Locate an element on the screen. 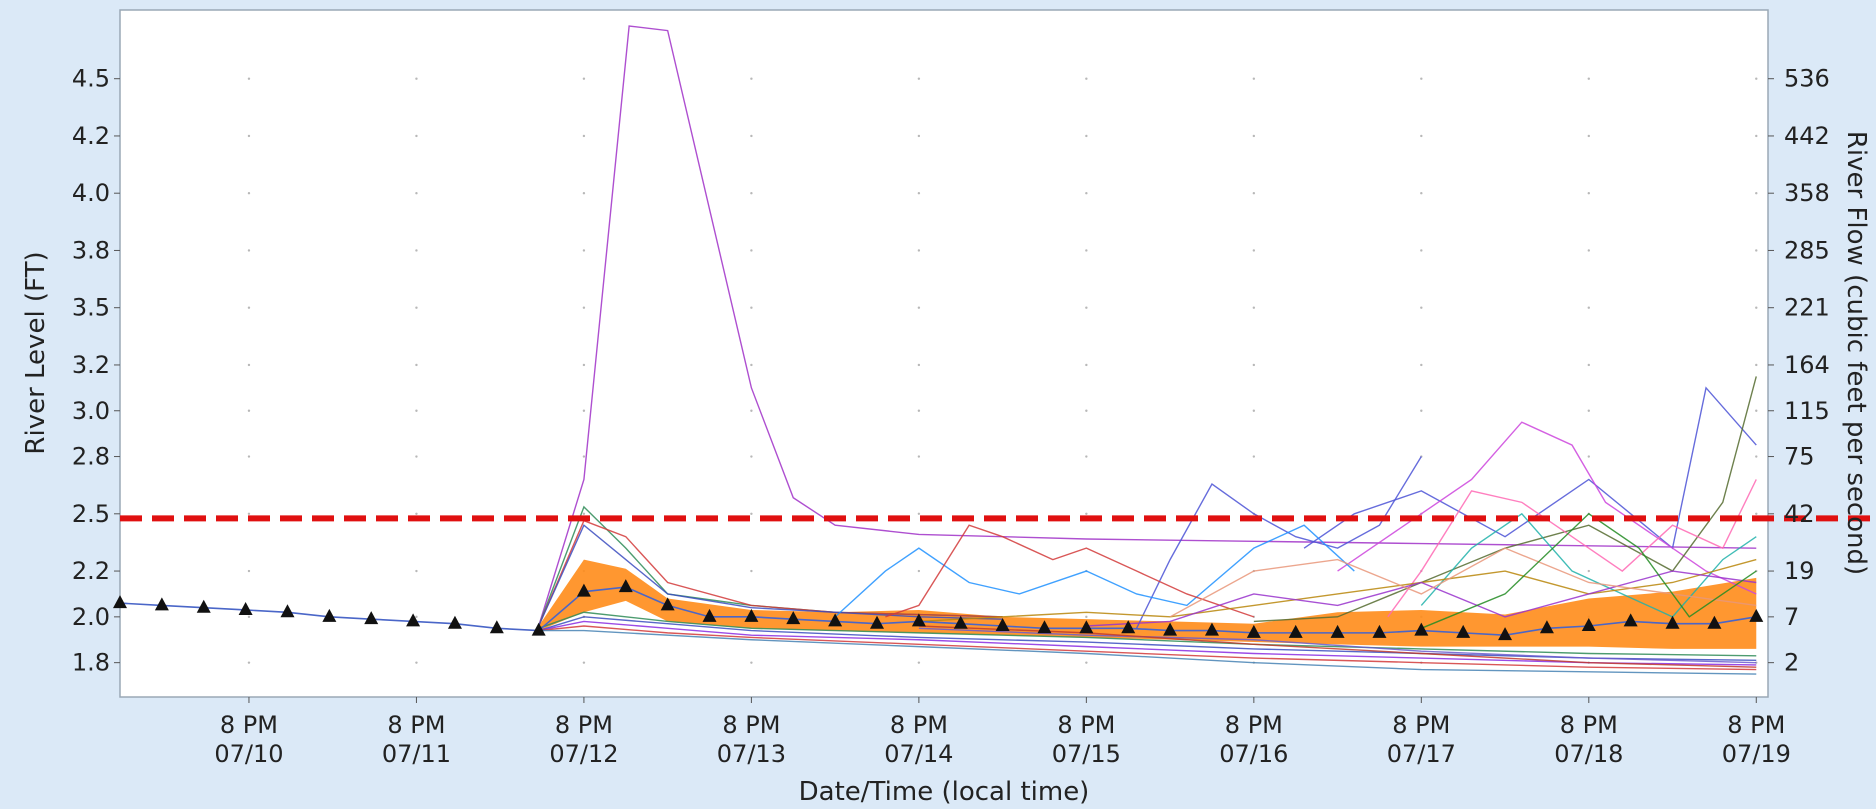  y-tick-right-label: 285 is located at coordinates (1807, 250).